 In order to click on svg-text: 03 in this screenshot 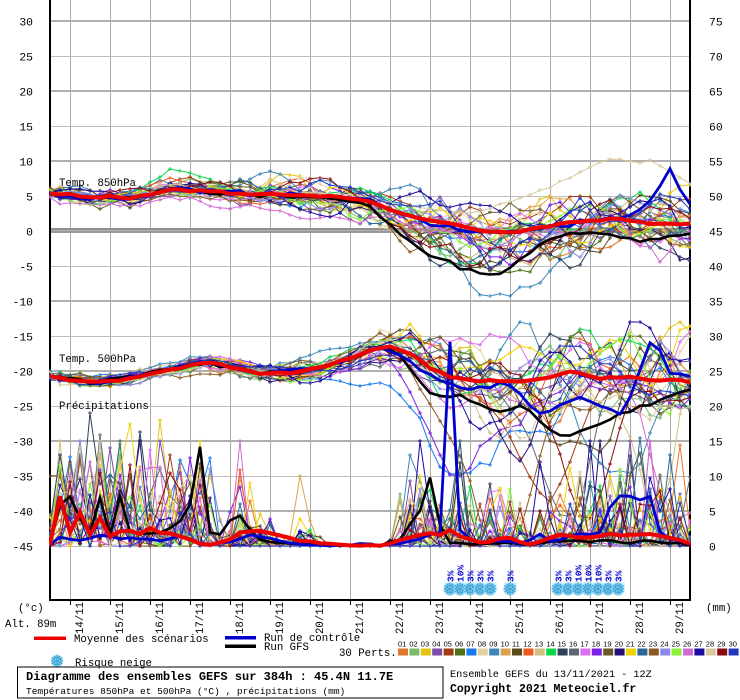, I will do `click(425, 644)`.